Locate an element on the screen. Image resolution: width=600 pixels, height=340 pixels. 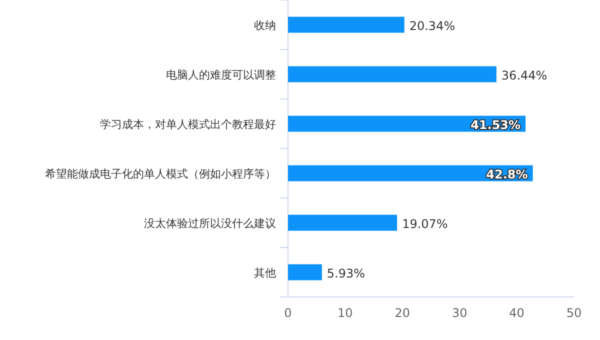
data-label: 19.07% is located at coordinates (425, 223).